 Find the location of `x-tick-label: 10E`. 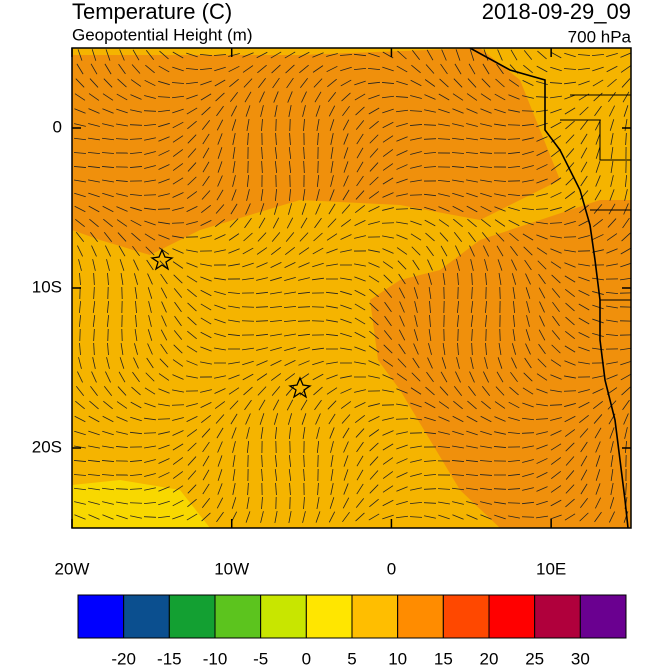

x-tick-label: 10E is located at coordinates (551, 568).